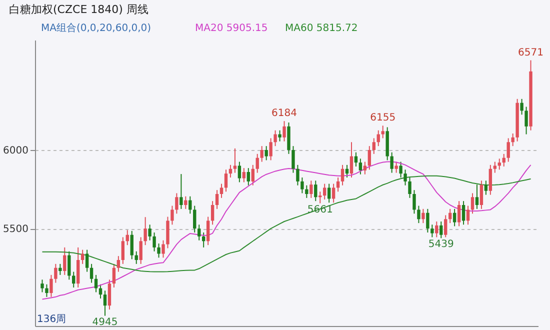 The image size is (550, 330). What do you see at coordinates (78, 9) in the screenshot?
I see `chart-title: 白糖加权(CZCE 1840) 周线` at bounding box center [78, 9].